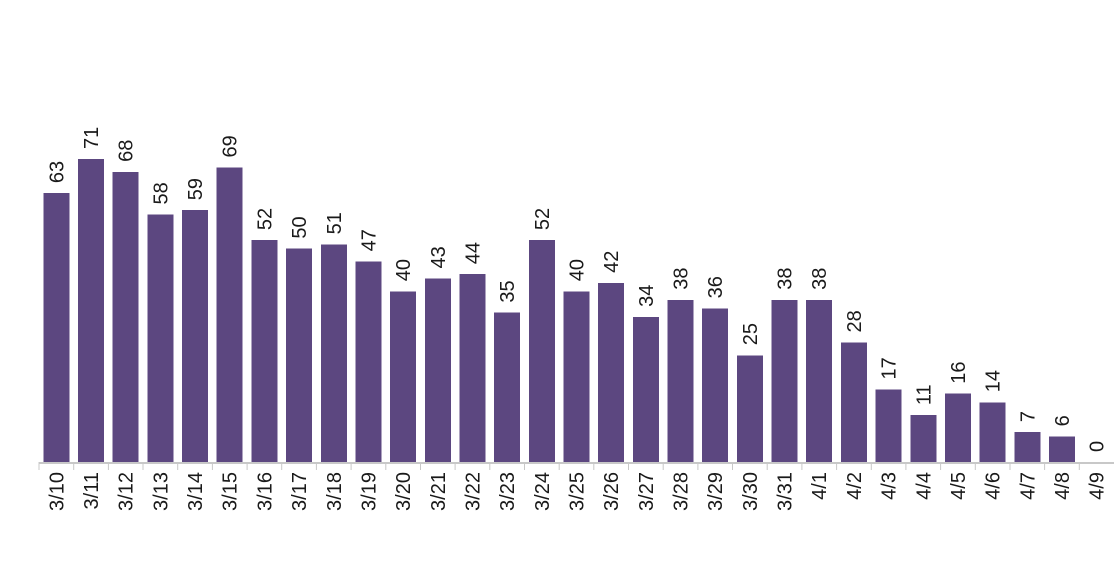  I want to click on x-tick-label: 3/24, so click(543, 491).